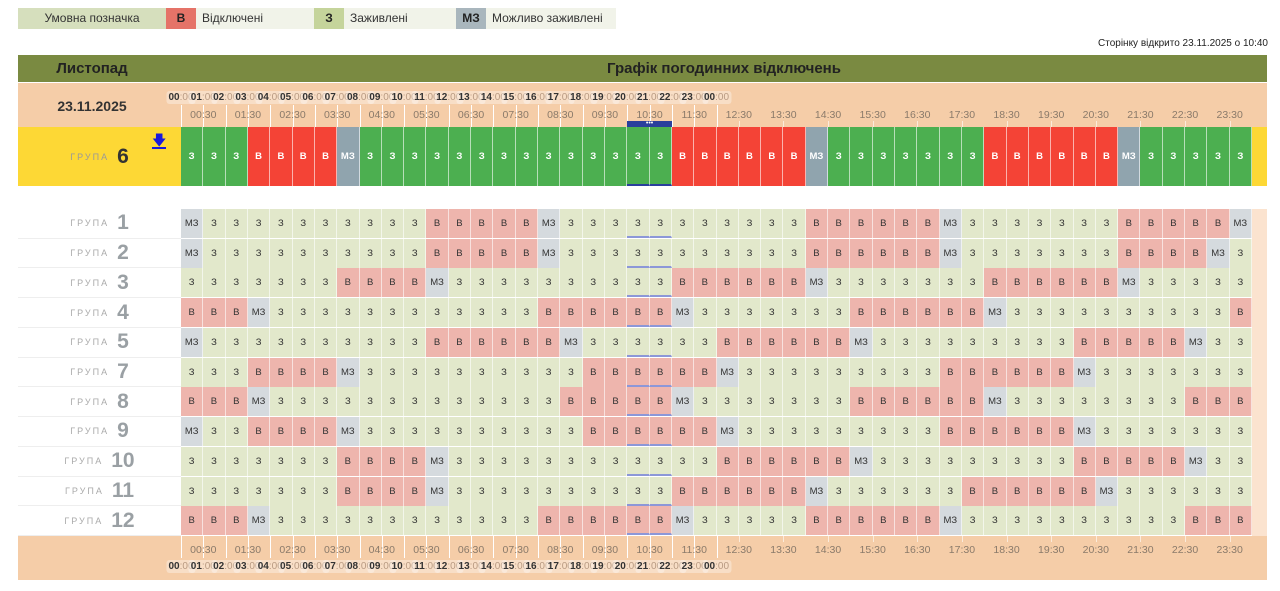 The height and width of the screenshot is (591, 1280). I want to click on hour-label: 11:00, so click(426, 566).